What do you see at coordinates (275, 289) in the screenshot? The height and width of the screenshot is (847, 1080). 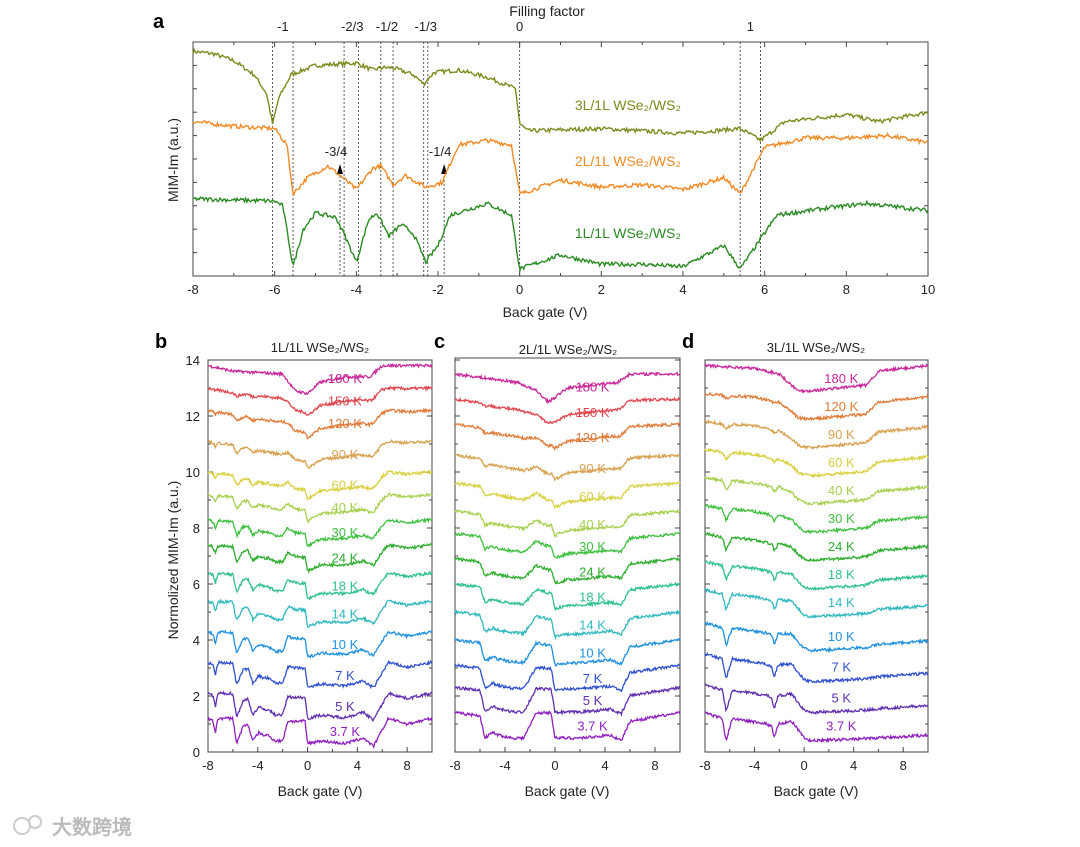 I see `x-tick-label: -6` at bounding box center [275, 289].